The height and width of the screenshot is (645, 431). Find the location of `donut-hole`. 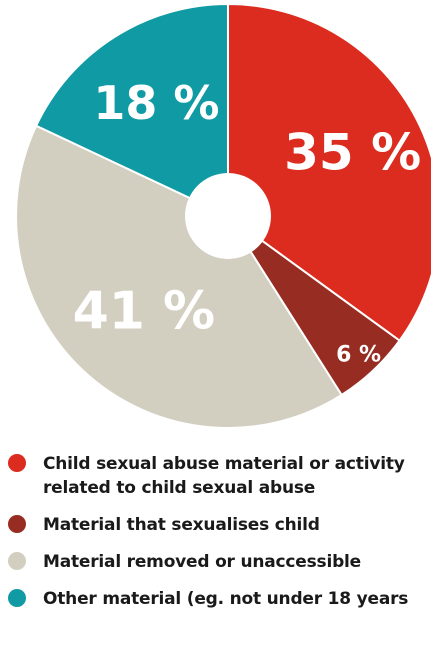

donut-hole is located at coordinates (228, 216).